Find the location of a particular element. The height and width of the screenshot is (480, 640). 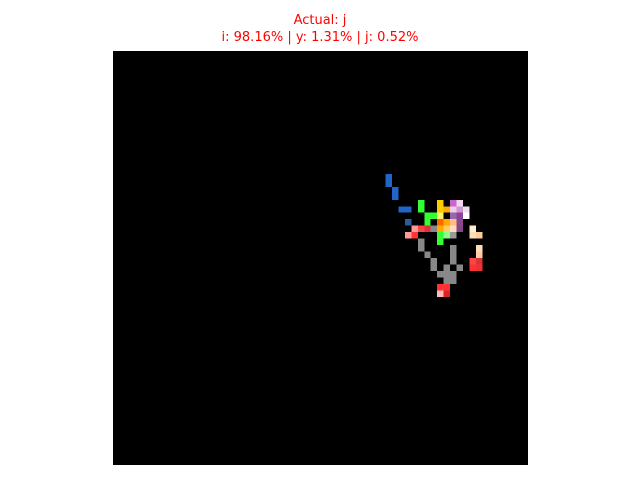

actual-label: Actual: j is located at coordinates (320, 20).